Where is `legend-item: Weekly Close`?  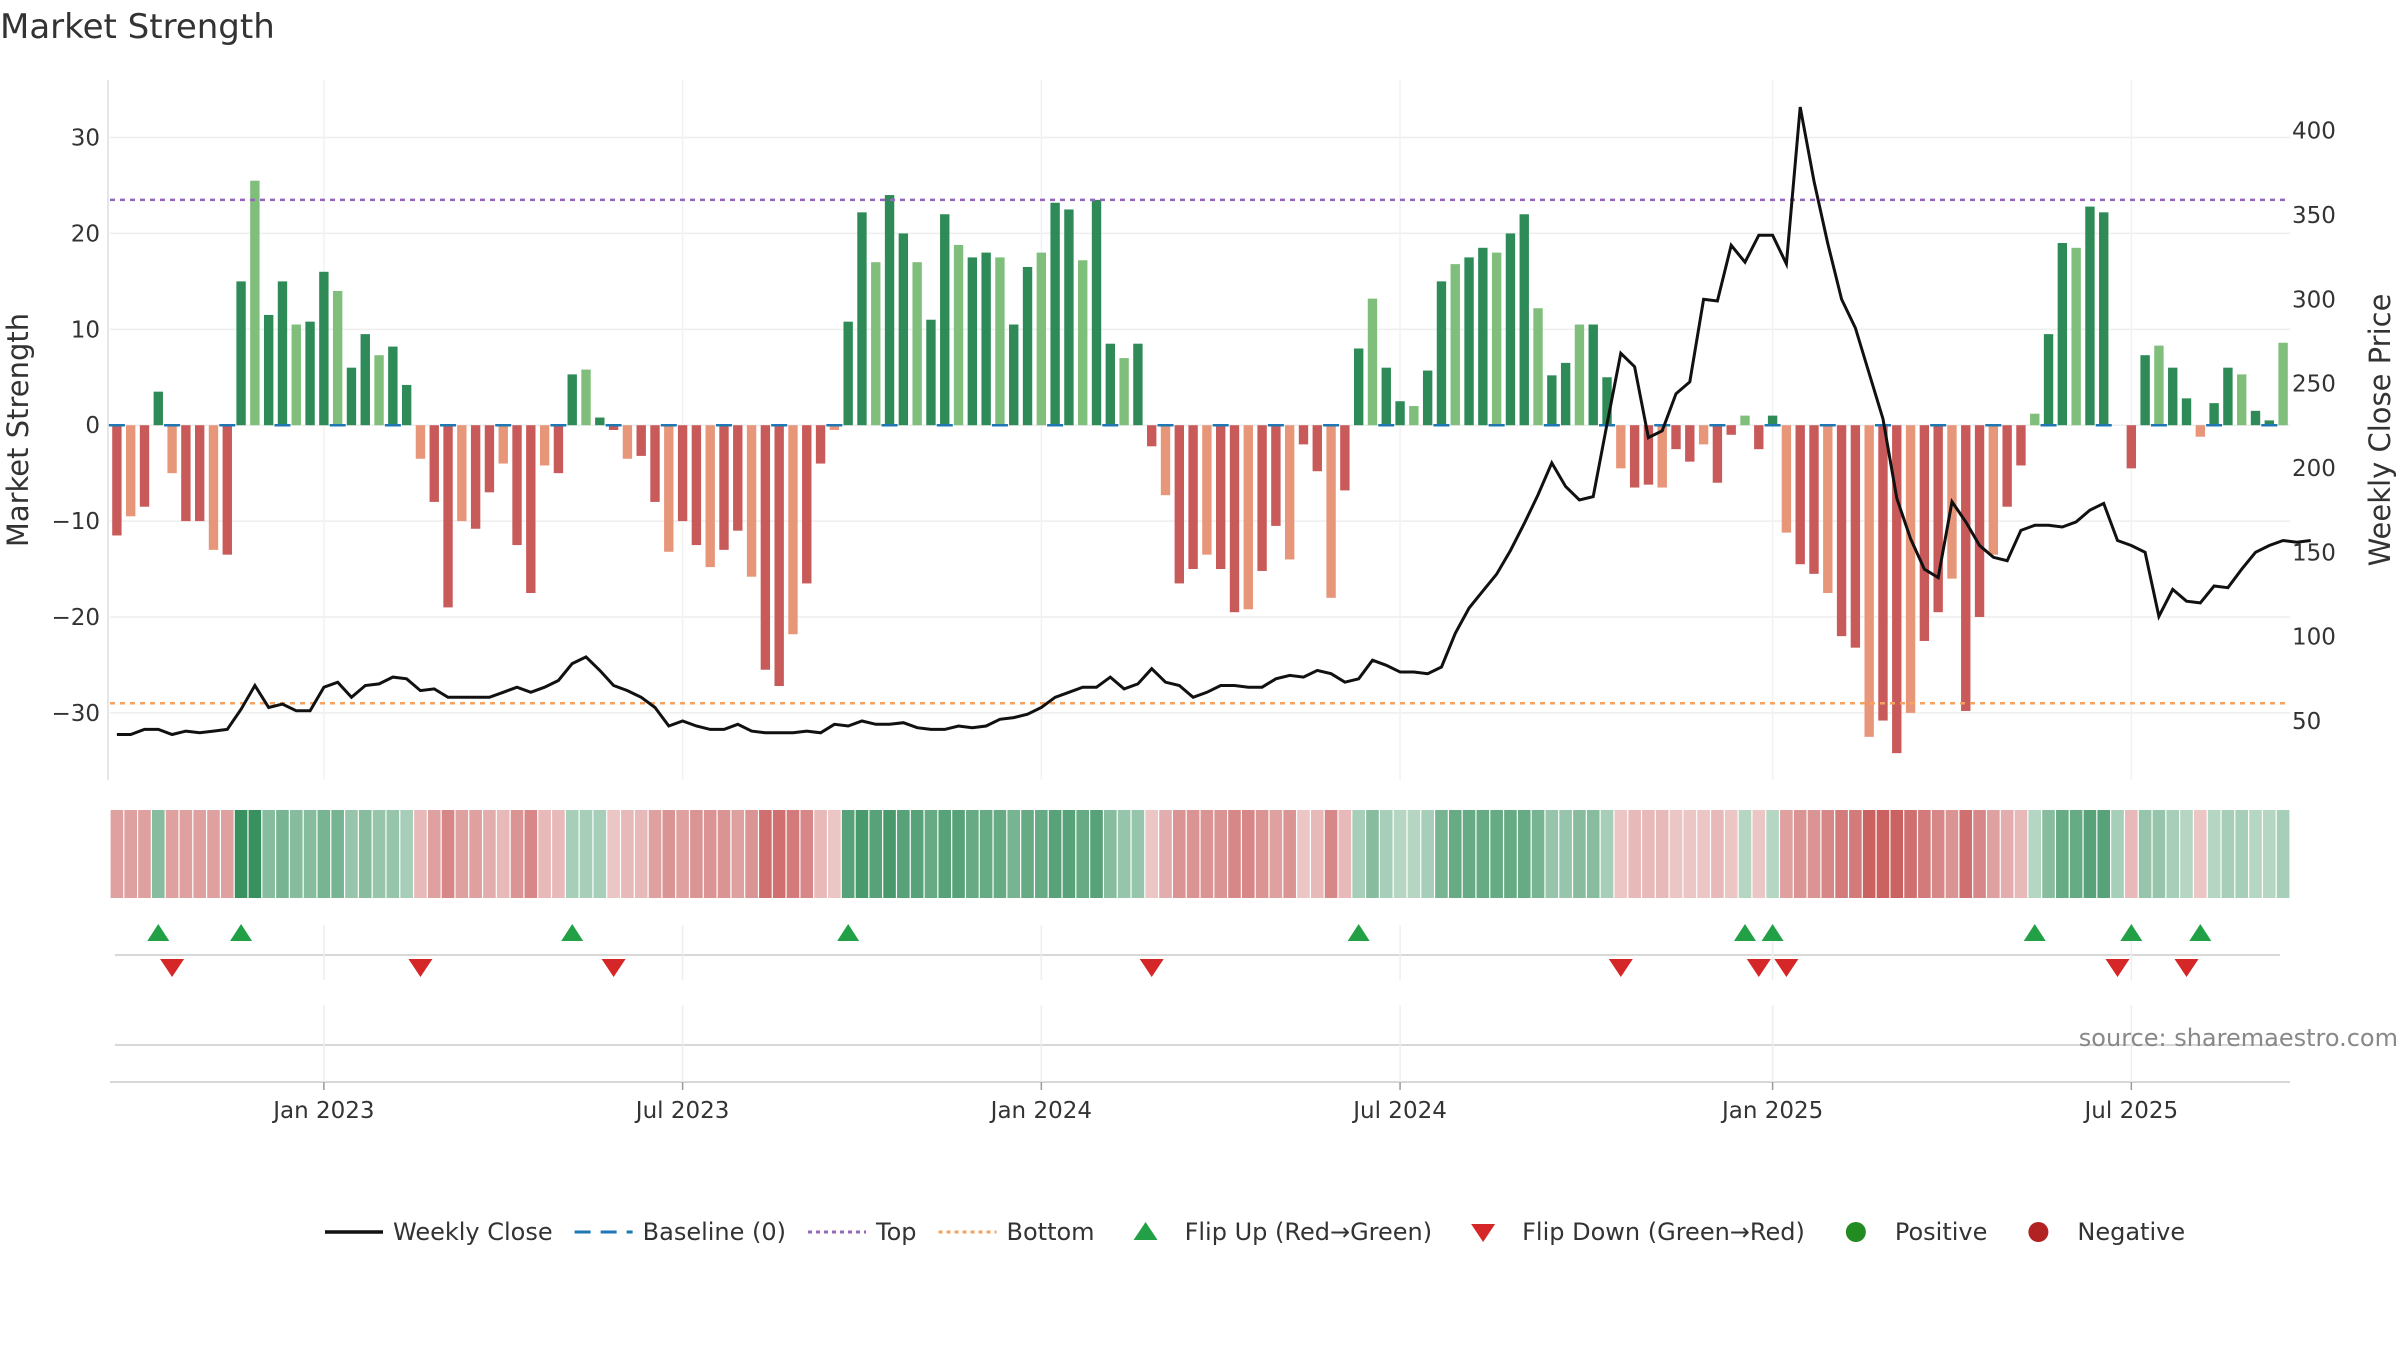 legend-item: Weekly Close is located at coordinates (439, 1232).